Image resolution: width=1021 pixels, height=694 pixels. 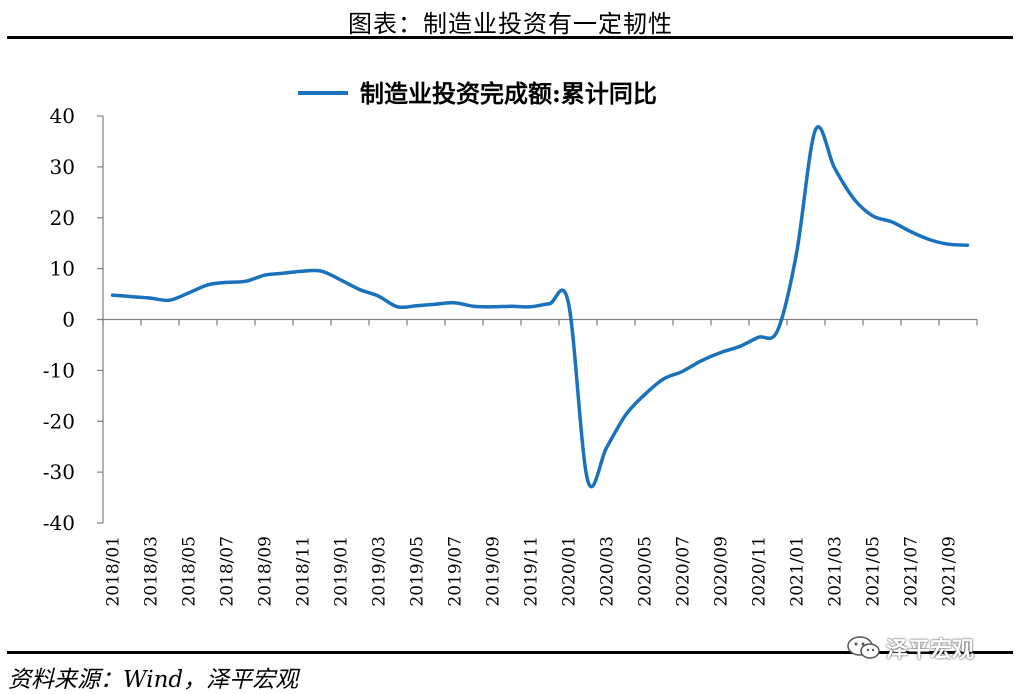 I want to click on y-tick-label: 40, so click(x=62, y=116).